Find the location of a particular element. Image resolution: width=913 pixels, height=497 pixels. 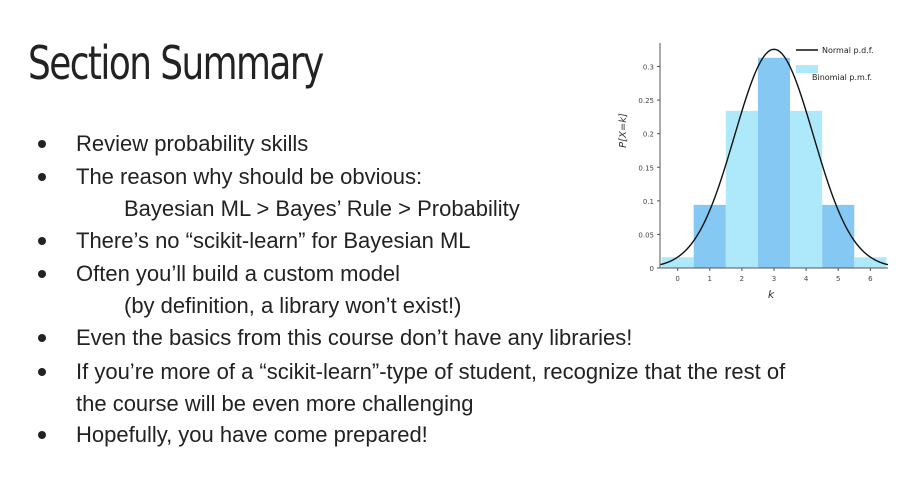

bullet-item: Hopefully, you have come prepared! is located at coordinates (252, 434).